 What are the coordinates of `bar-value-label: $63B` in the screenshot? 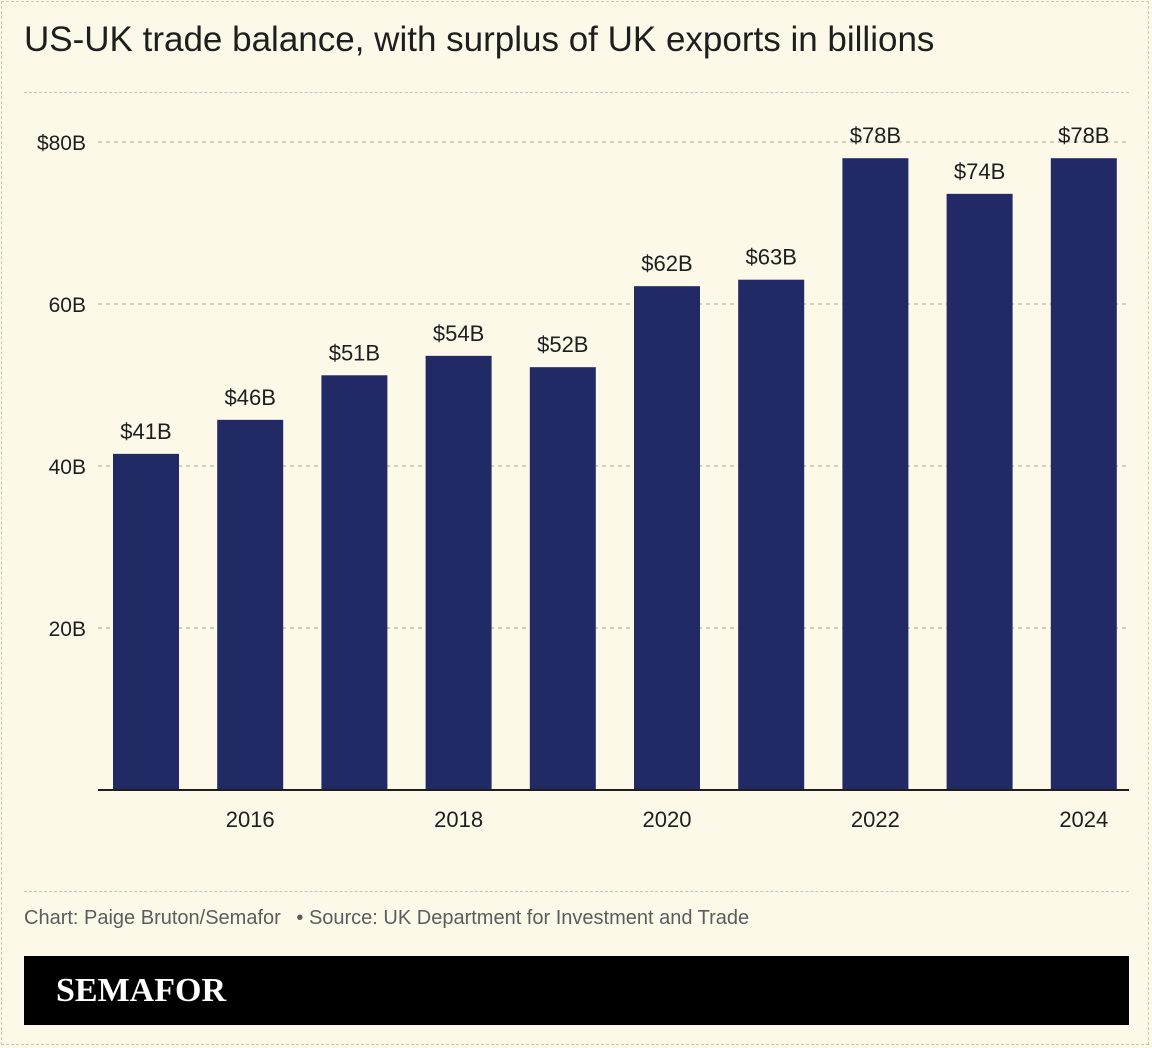 It's located at (771, 257).